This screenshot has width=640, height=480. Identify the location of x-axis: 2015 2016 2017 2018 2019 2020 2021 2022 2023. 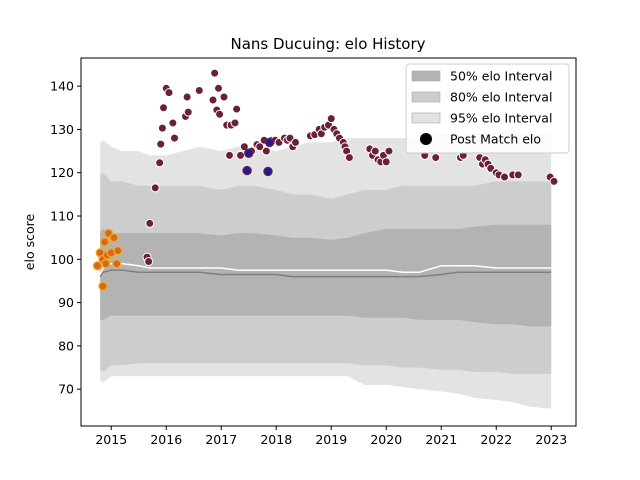
(331, 436).